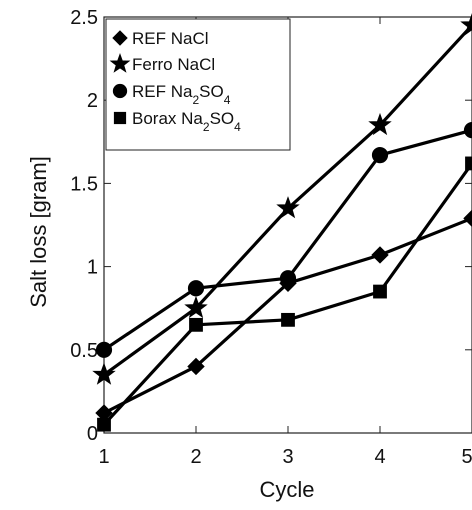 The image size is (472, 510). What do you see at coordinates (170, 38) in the screenshot?
I see `legend-label: REF NaCl` at bounding box center [170, 38].